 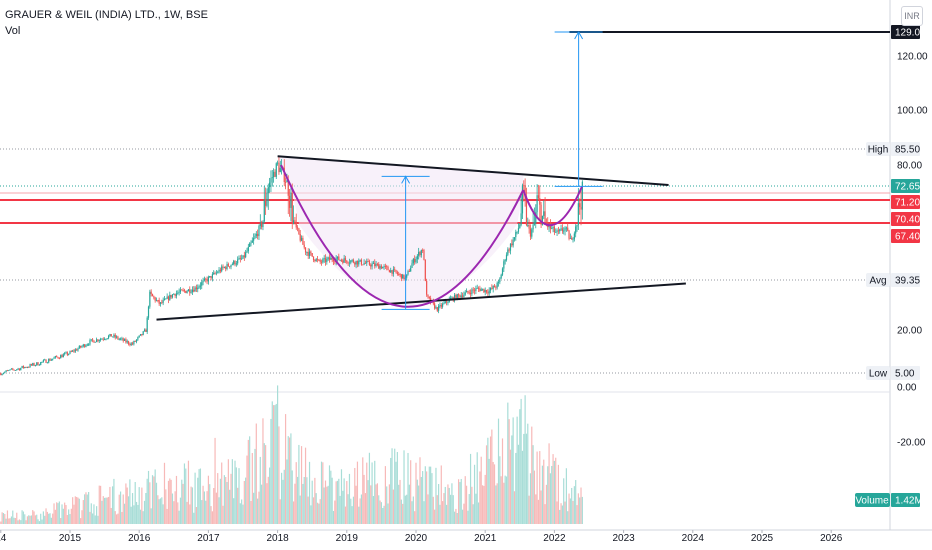 What do you see at coordinates (13, 31) in the screenshot?
I see `volume-indicator-title: Vol` at bounding box center [13, 31].